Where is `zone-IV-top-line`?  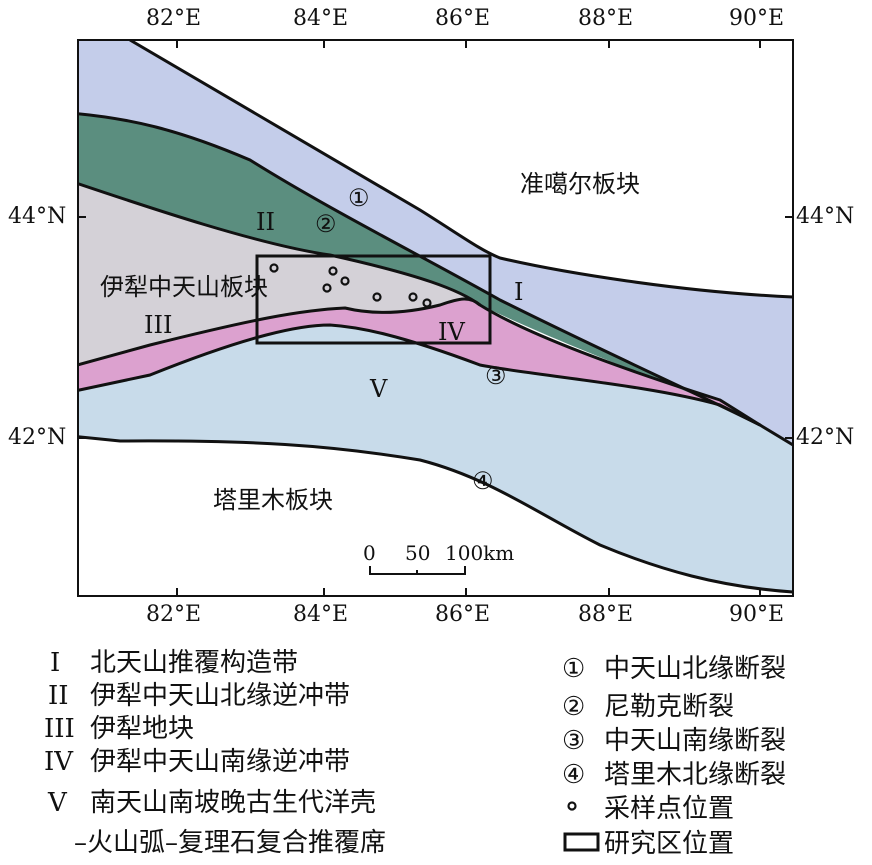
zone-IV-top-line is located at coordinates (280, 332).